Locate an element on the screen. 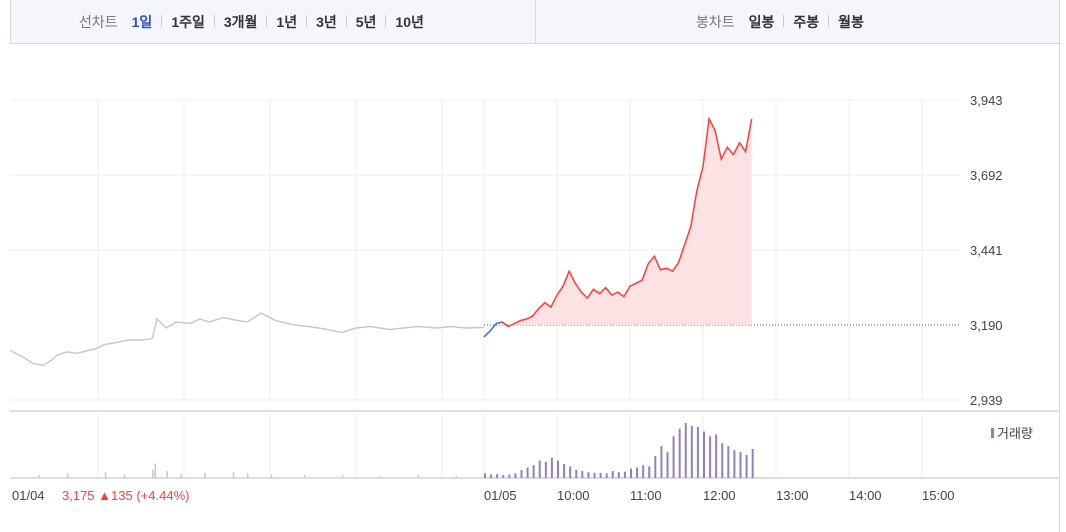  y-tick-label: 3,943 is located at coordinates (986, 100).